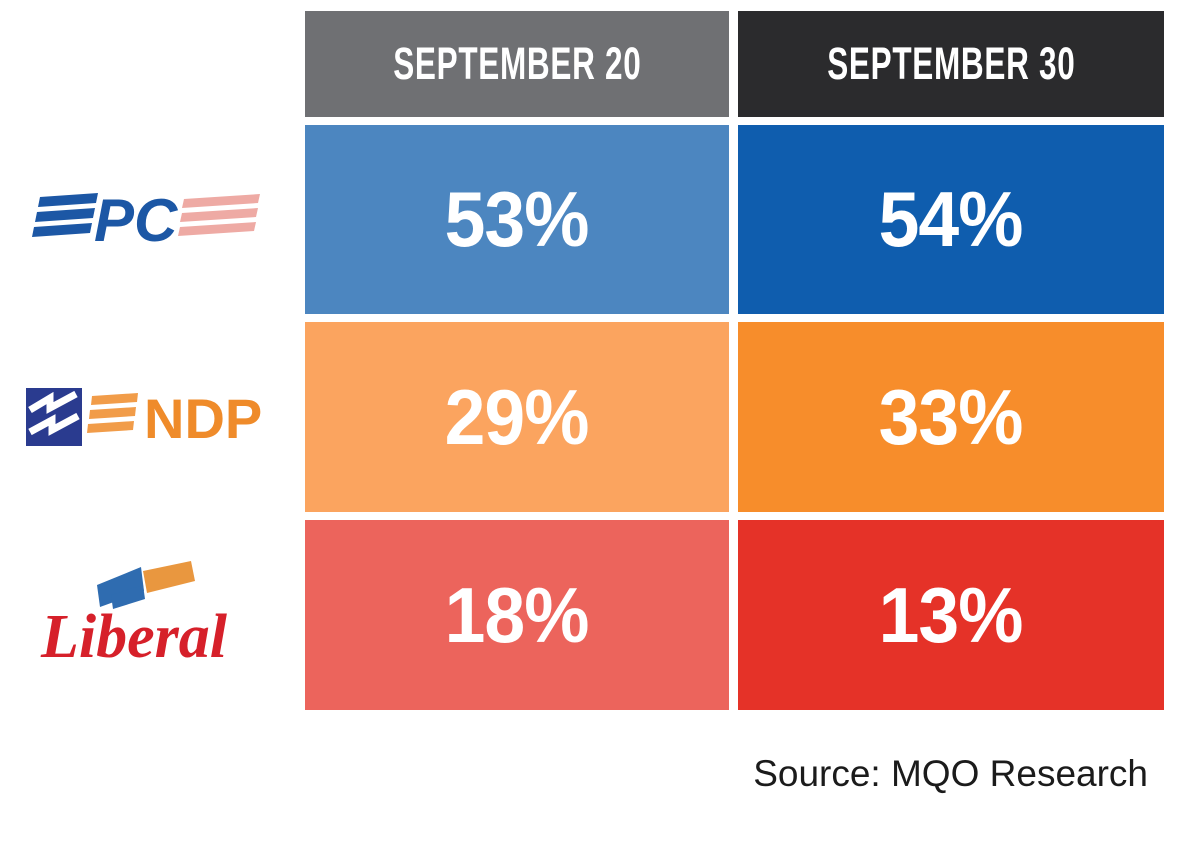  What do you see at coordinates (219, 214) in the screenshot?
I see `pc-logo-right-stripes` at bounding box center [219, 214].